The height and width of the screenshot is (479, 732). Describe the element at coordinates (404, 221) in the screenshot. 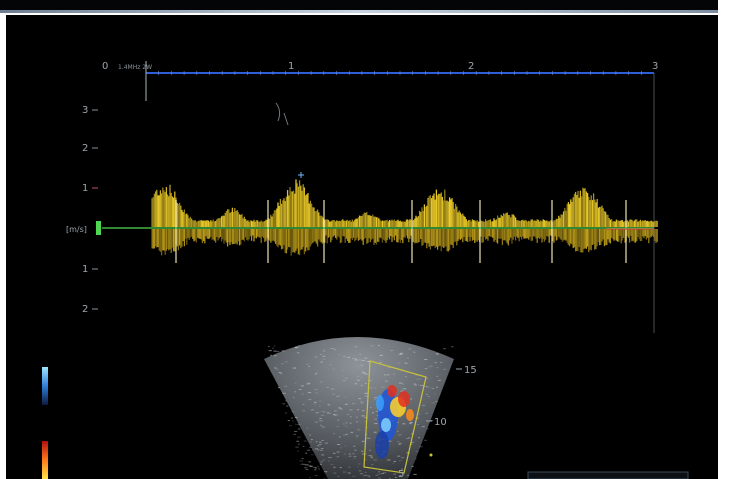

I see `doppler-spectrum` at that location.